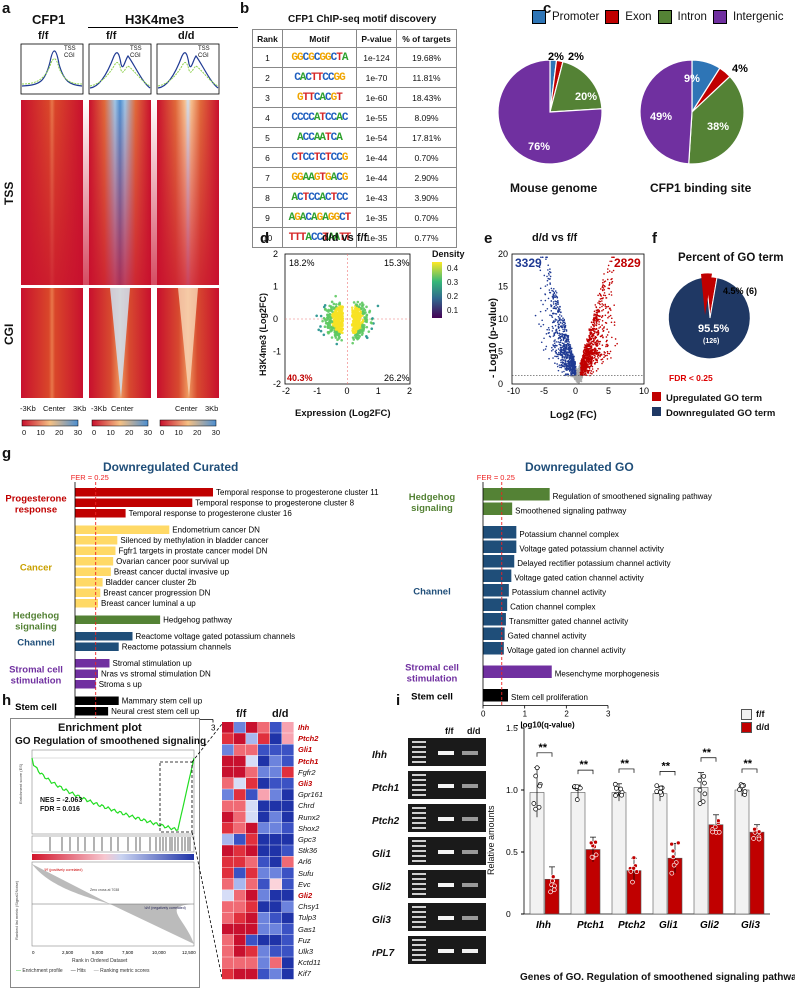 The width and height of the screenshot is (795, 998). I want to click on scatter-d: -2 -1 0 1 2 -2 -1 0 1 2 18.2% 15.3% 40.3% 26.2%, so click(342, 322).